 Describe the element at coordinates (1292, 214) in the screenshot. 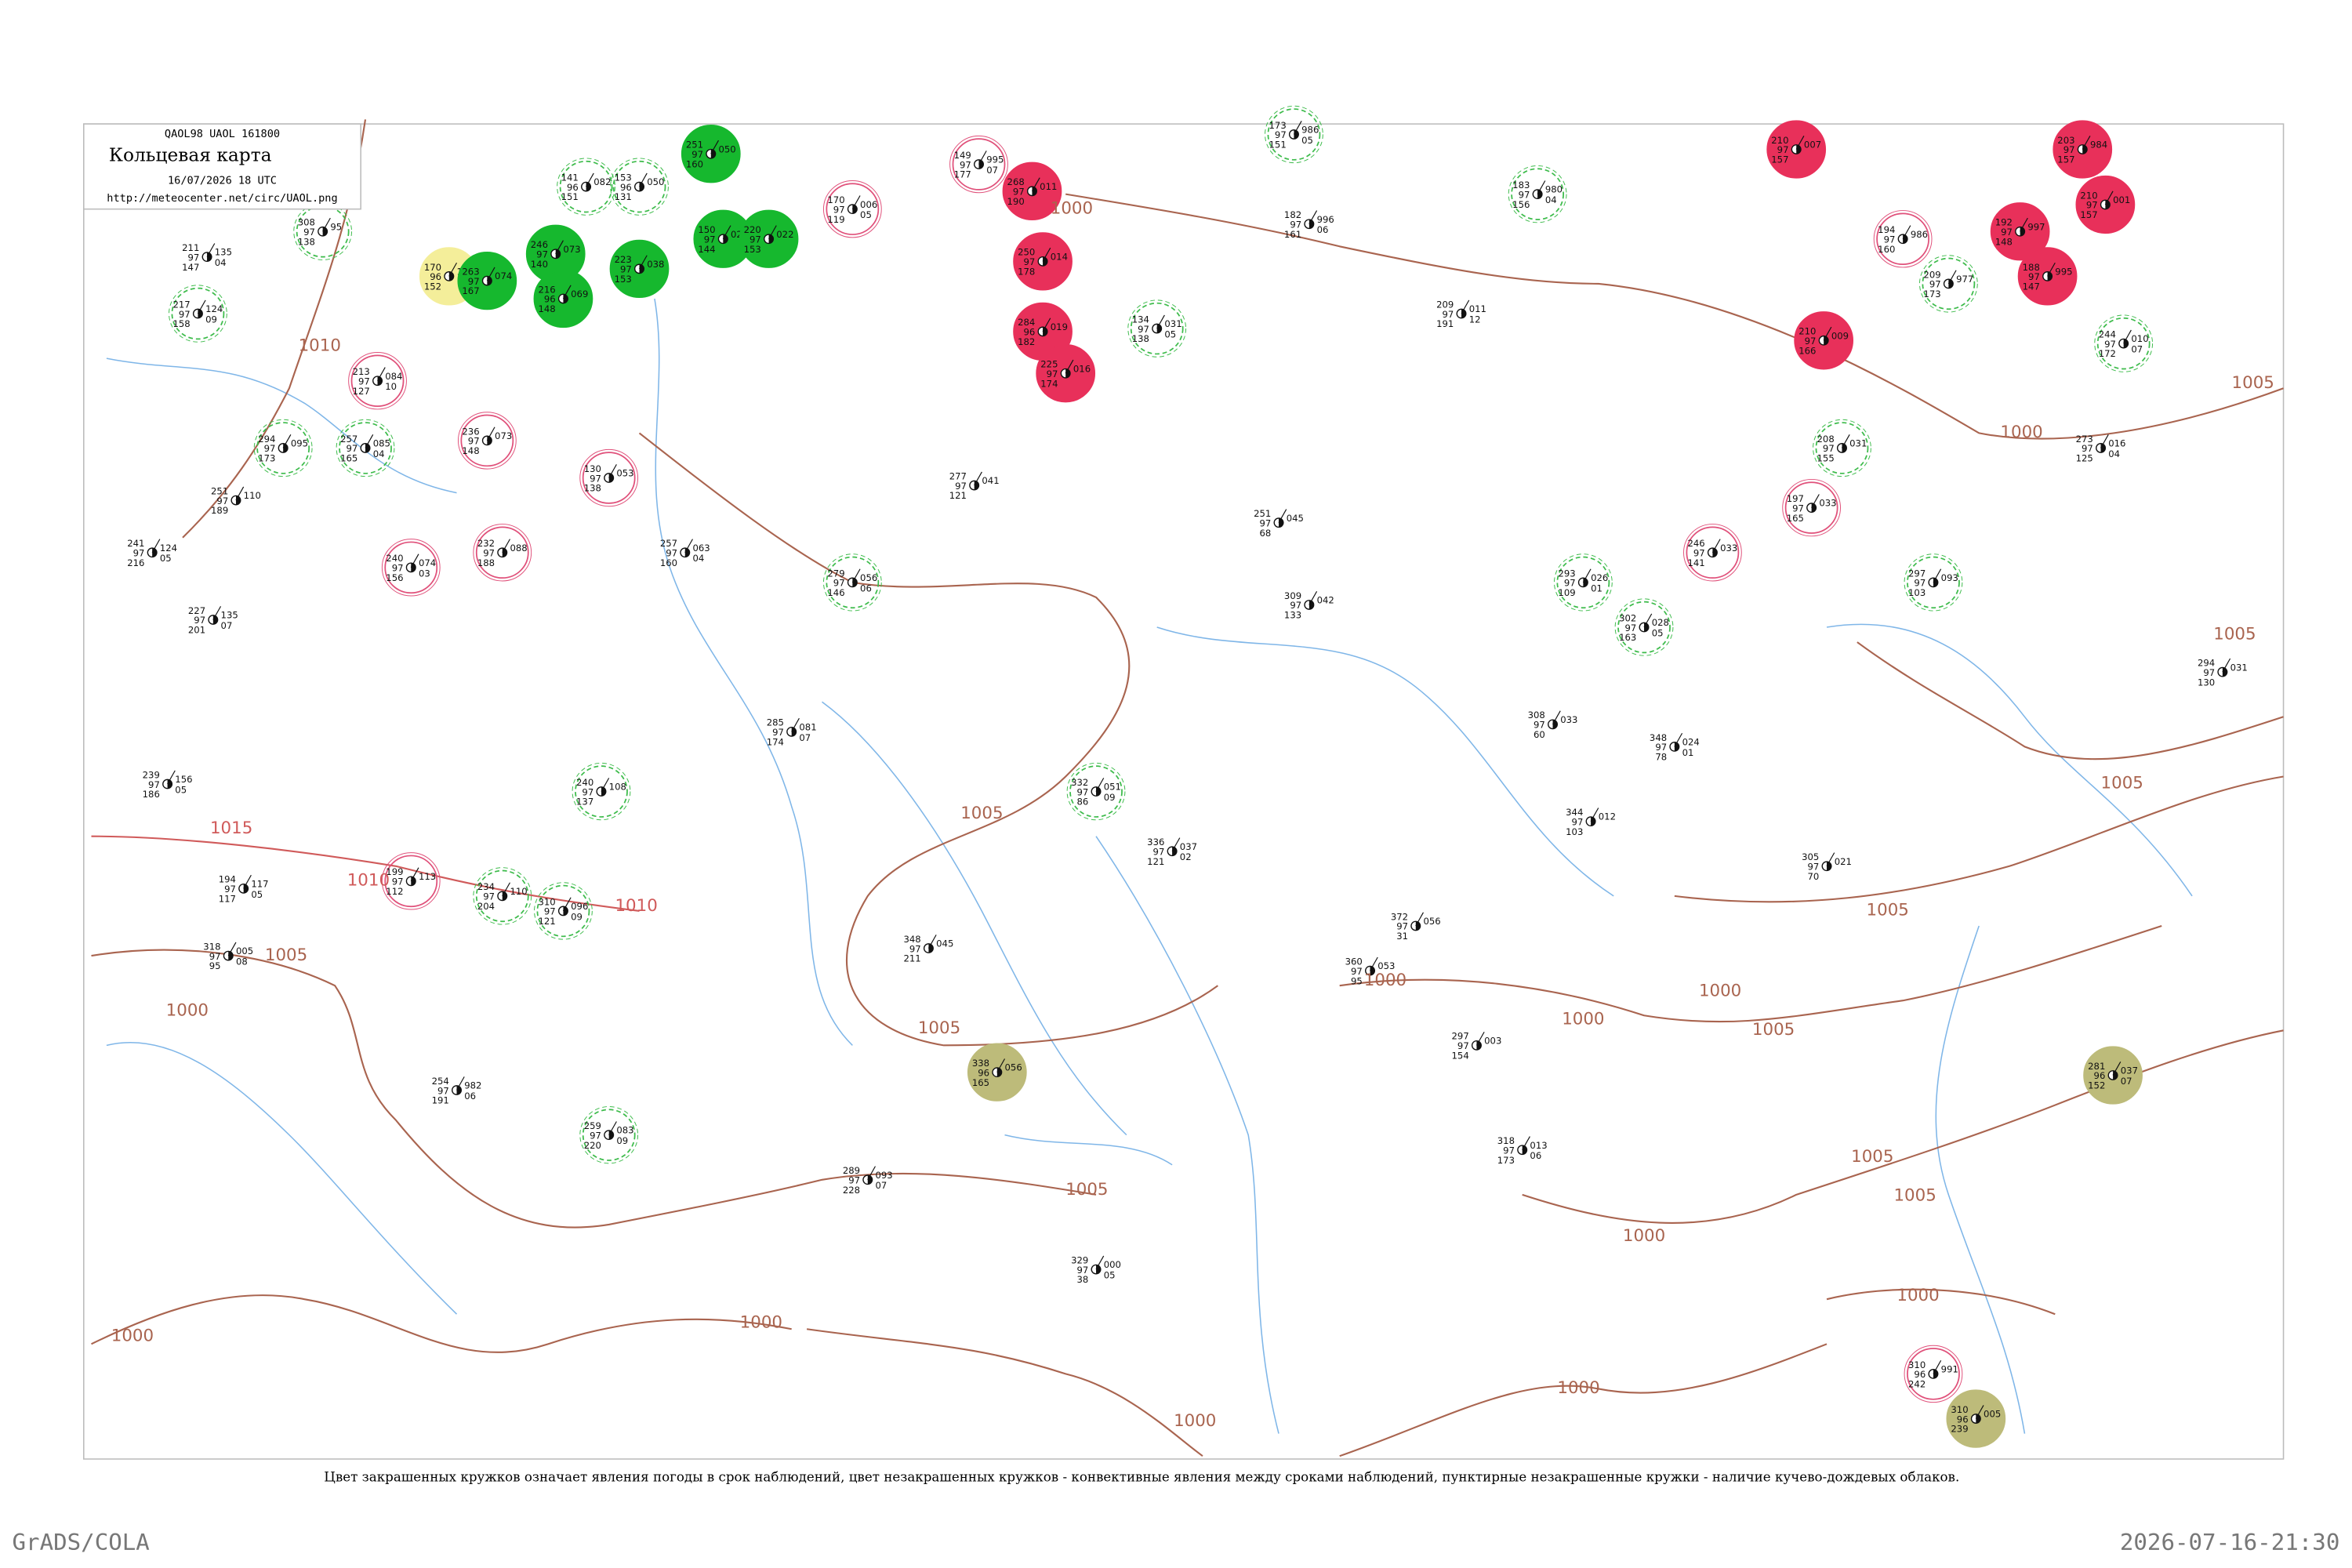

I see `station-value: 182` at that location.